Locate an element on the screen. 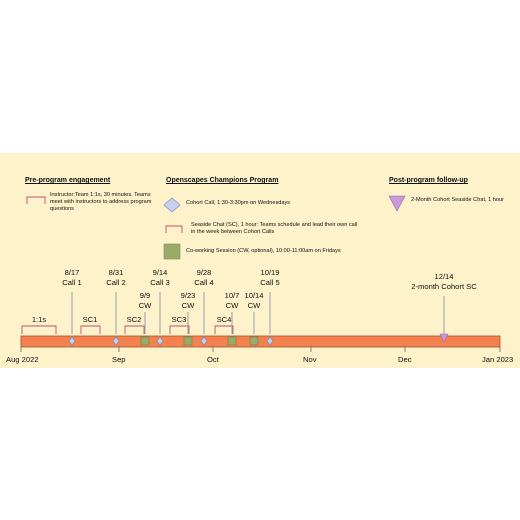 Image resolution: width=520 pixels, height=520 pixels. bracket-label-sc4: SC4 is located at coordinates (224, 319).